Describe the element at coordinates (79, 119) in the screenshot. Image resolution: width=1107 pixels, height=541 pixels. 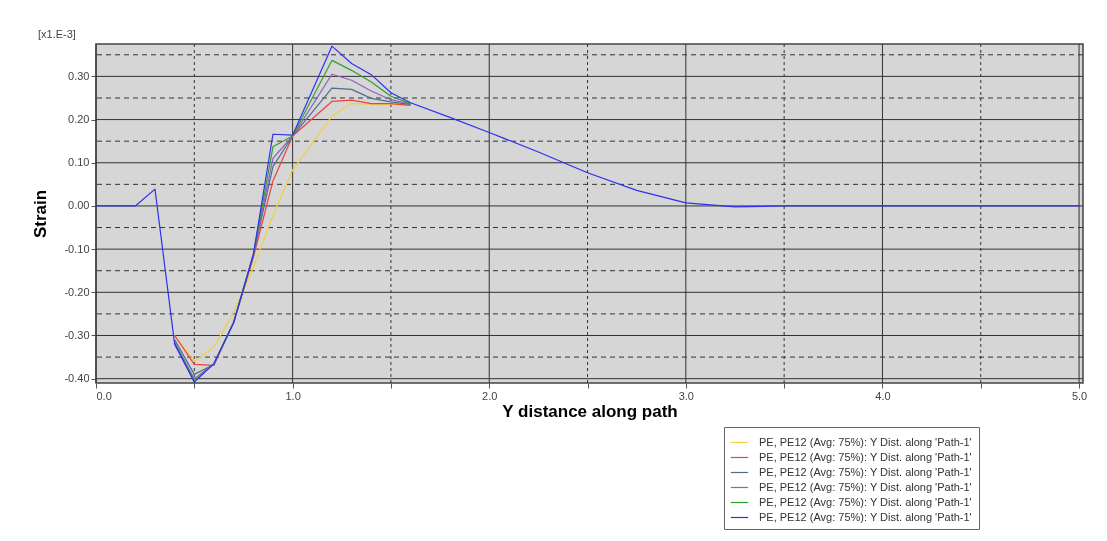
I see `y-tick-label: 0.20` at that location.